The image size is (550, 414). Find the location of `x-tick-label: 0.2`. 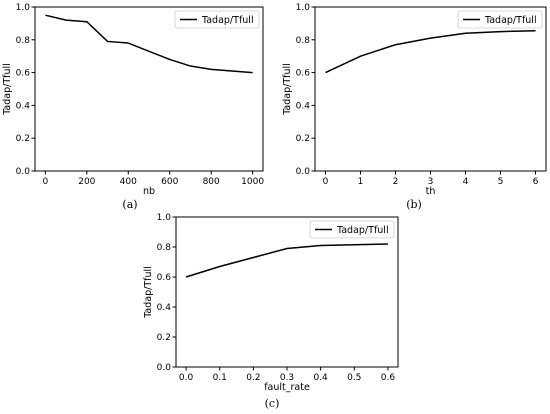

x-tick-label: 0.2 is located at coordinates (253, 378).